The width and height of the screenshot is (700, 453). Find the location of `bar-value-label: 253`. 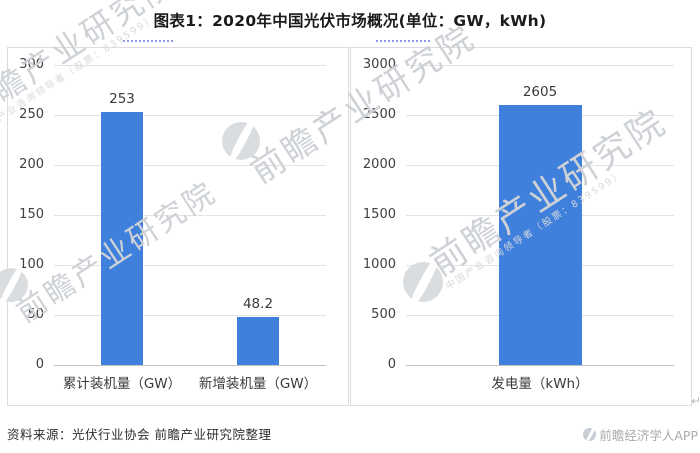

bar-value-label: 253 is located at coordinates (122, 99).